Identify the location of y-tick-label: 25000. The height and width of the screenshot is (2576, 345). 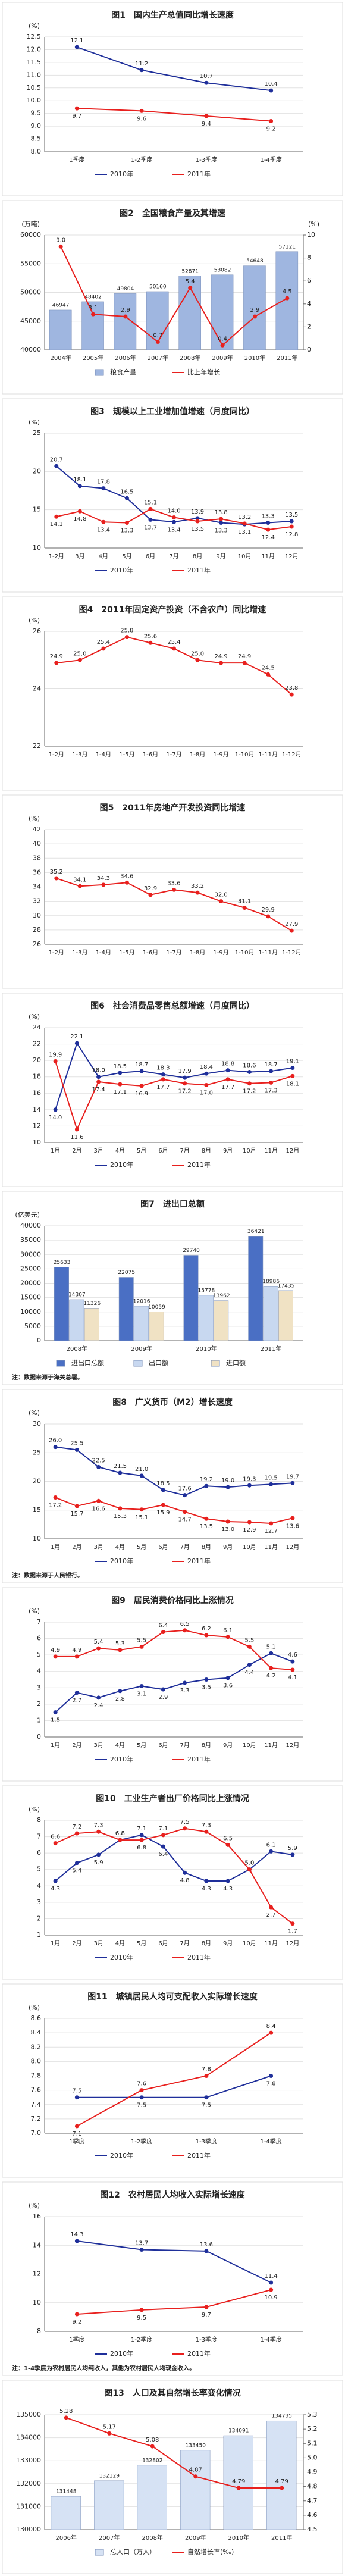
(30, 1268).